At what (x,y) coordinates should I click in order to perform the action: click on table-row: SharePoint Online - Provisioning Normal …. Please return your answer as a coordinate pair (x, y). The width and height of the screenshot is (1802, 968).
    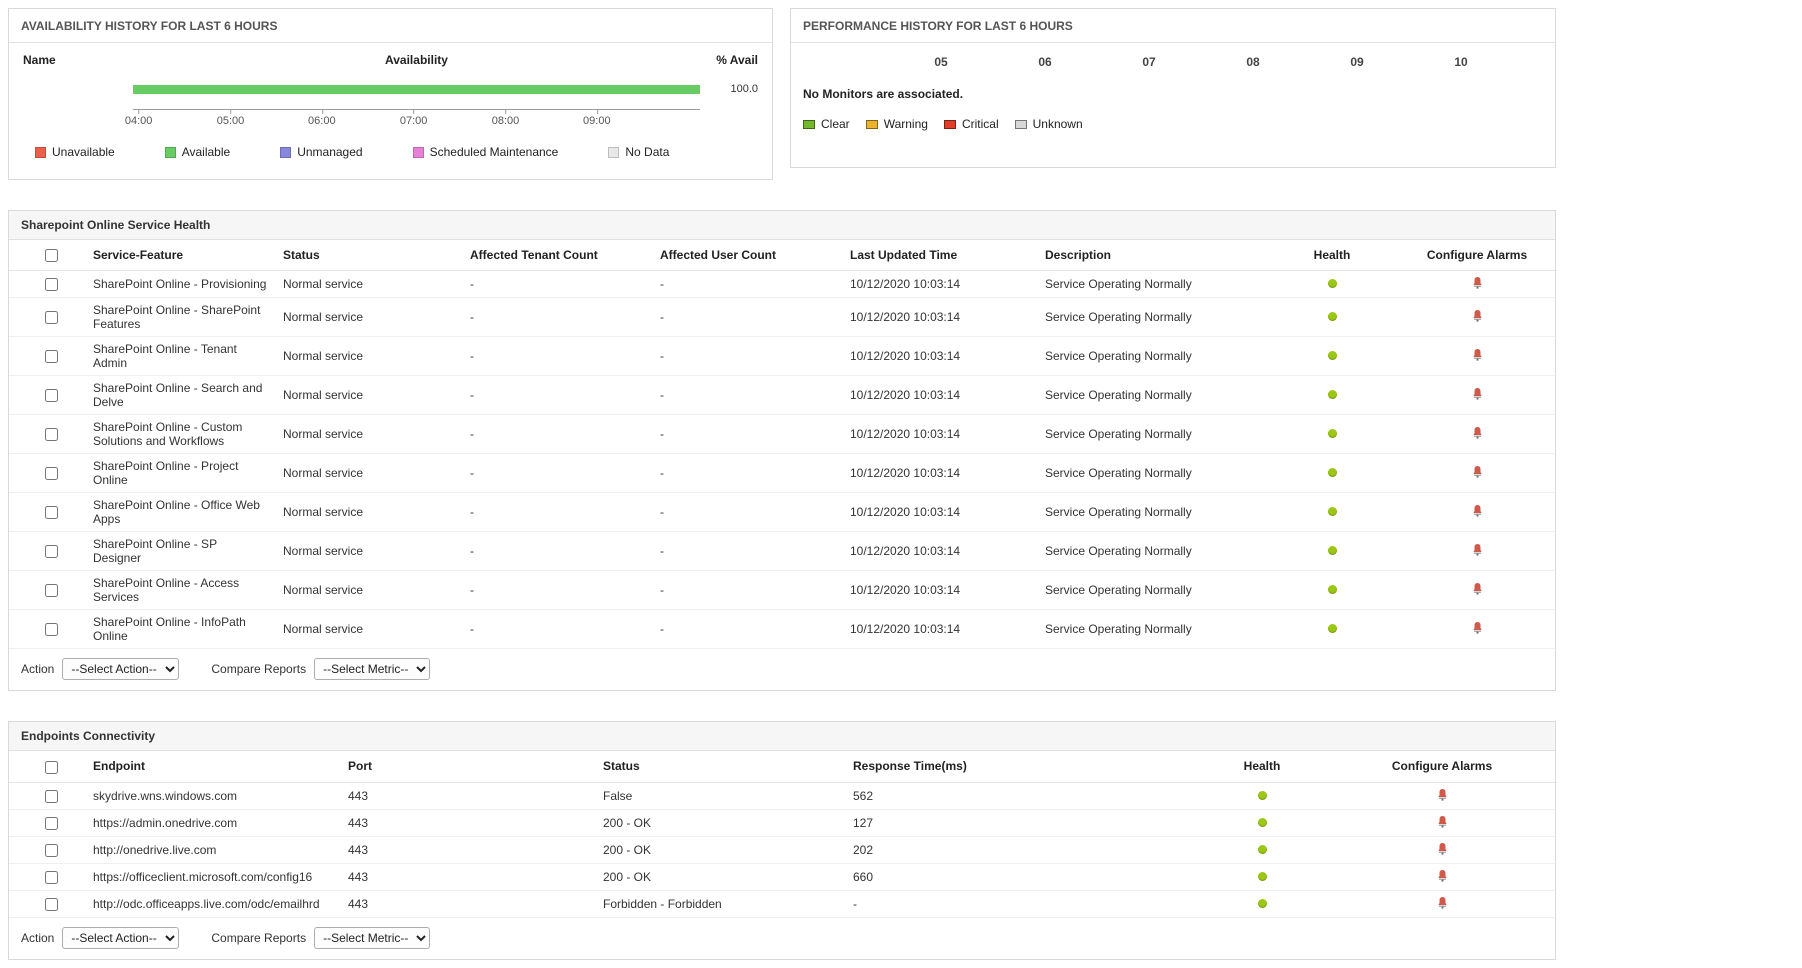
    Looking at the image, I should click on (783, 284).